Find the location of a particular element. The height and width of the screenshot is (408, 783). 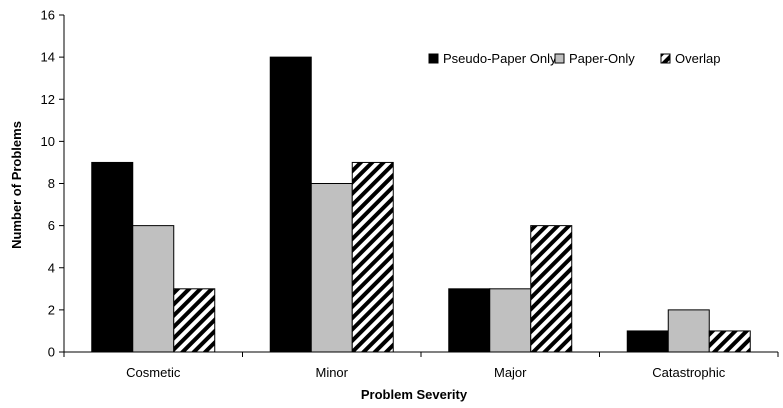

legend-label: Overlap is located at coordinates (698, 58).